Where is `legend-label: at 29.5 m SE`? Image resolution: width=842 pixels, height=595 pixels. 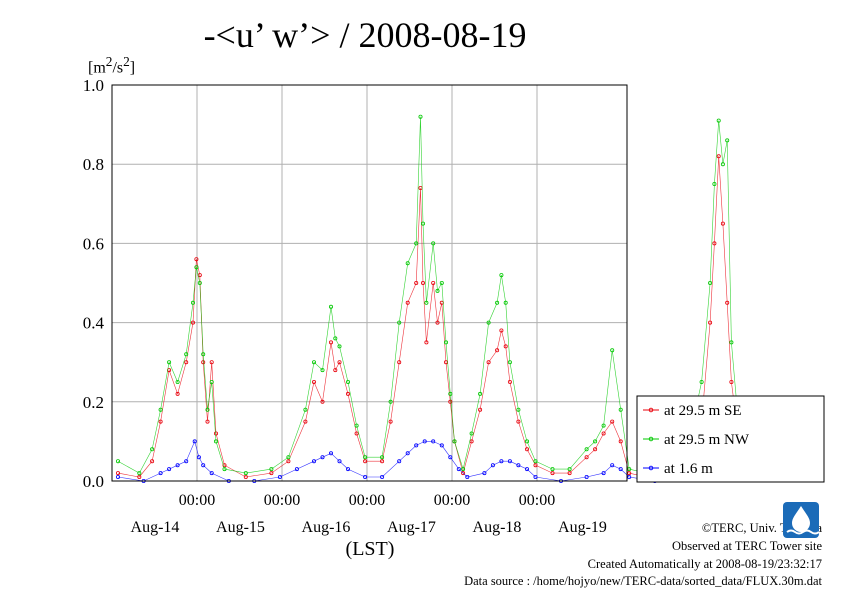 legend-label: at 29.5 m SE is located at coordinates (703, 411).